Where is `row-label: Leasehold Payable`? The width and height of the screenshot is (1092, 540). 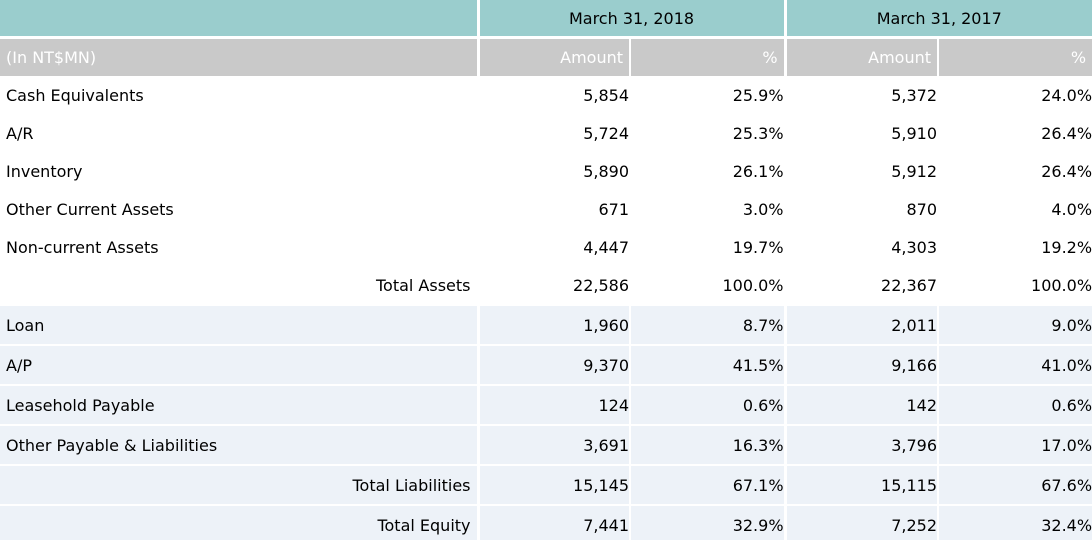 row-label: Leasehold Payable is located at coordinates (239, 404).